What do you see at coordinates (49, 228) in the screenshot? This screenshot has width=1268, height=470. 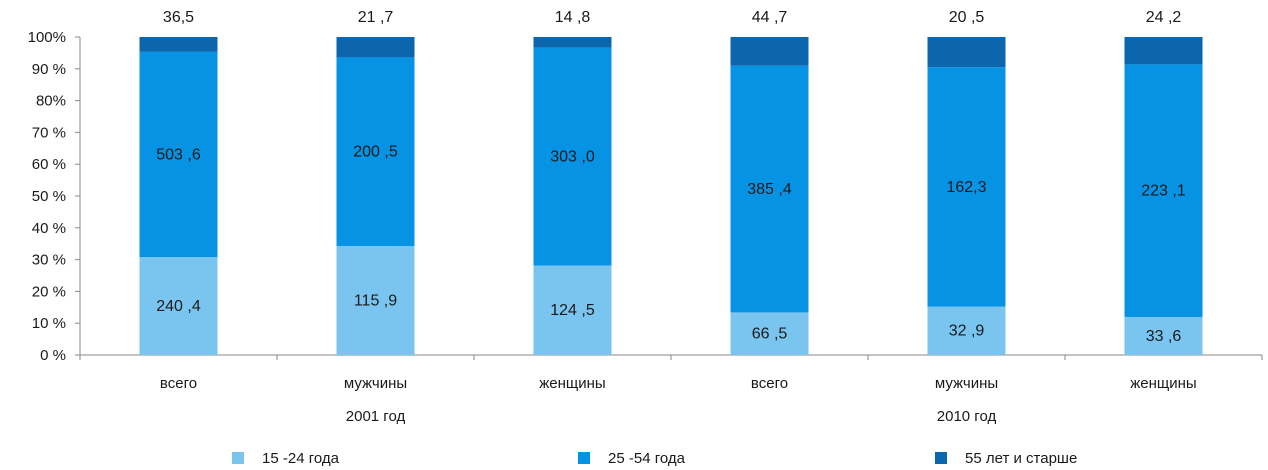 I see `y-tick-label: 40 %` at bounding box center [49, 228].